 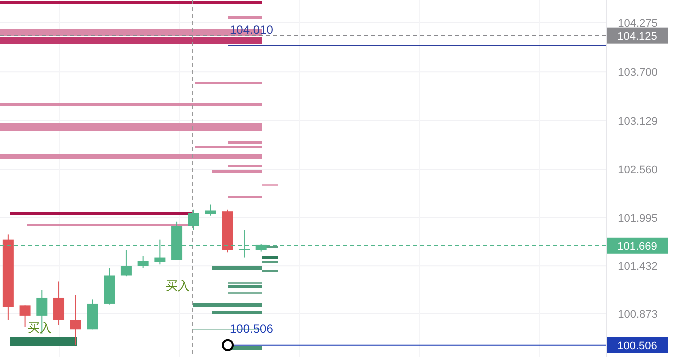 What do you see at coordinates (638, 36) in the screenshot?
I see `ref-line-label: 104.125` at bounding box center [638, 36].